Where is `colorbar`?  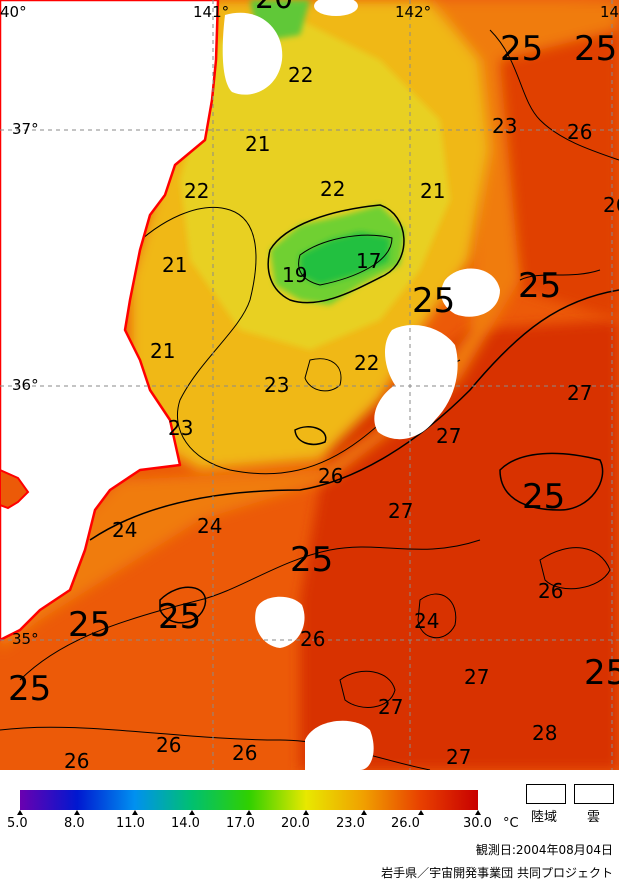
colorbar is located at coordinates (249, 802).